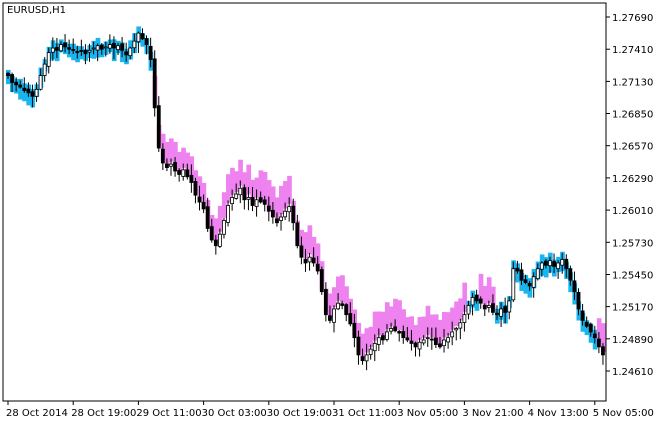 The image size is (659, 424). Describe the element at coordinates (632, 372) in the screenshot. I see `y-tick-label: 1.24610` at that location.